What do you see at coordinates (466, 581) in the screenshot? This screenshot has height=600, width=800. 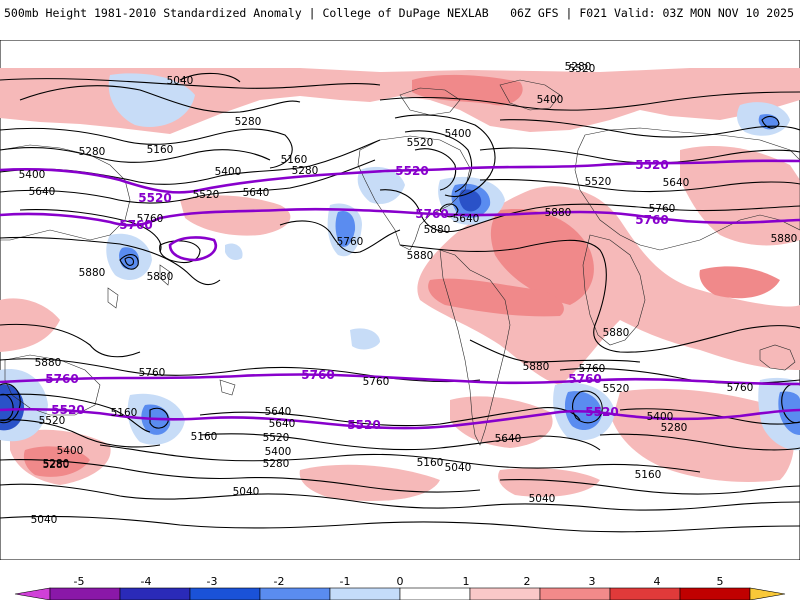 I see `colorbar-tick-label: 1` at bounding box center [466, 581].